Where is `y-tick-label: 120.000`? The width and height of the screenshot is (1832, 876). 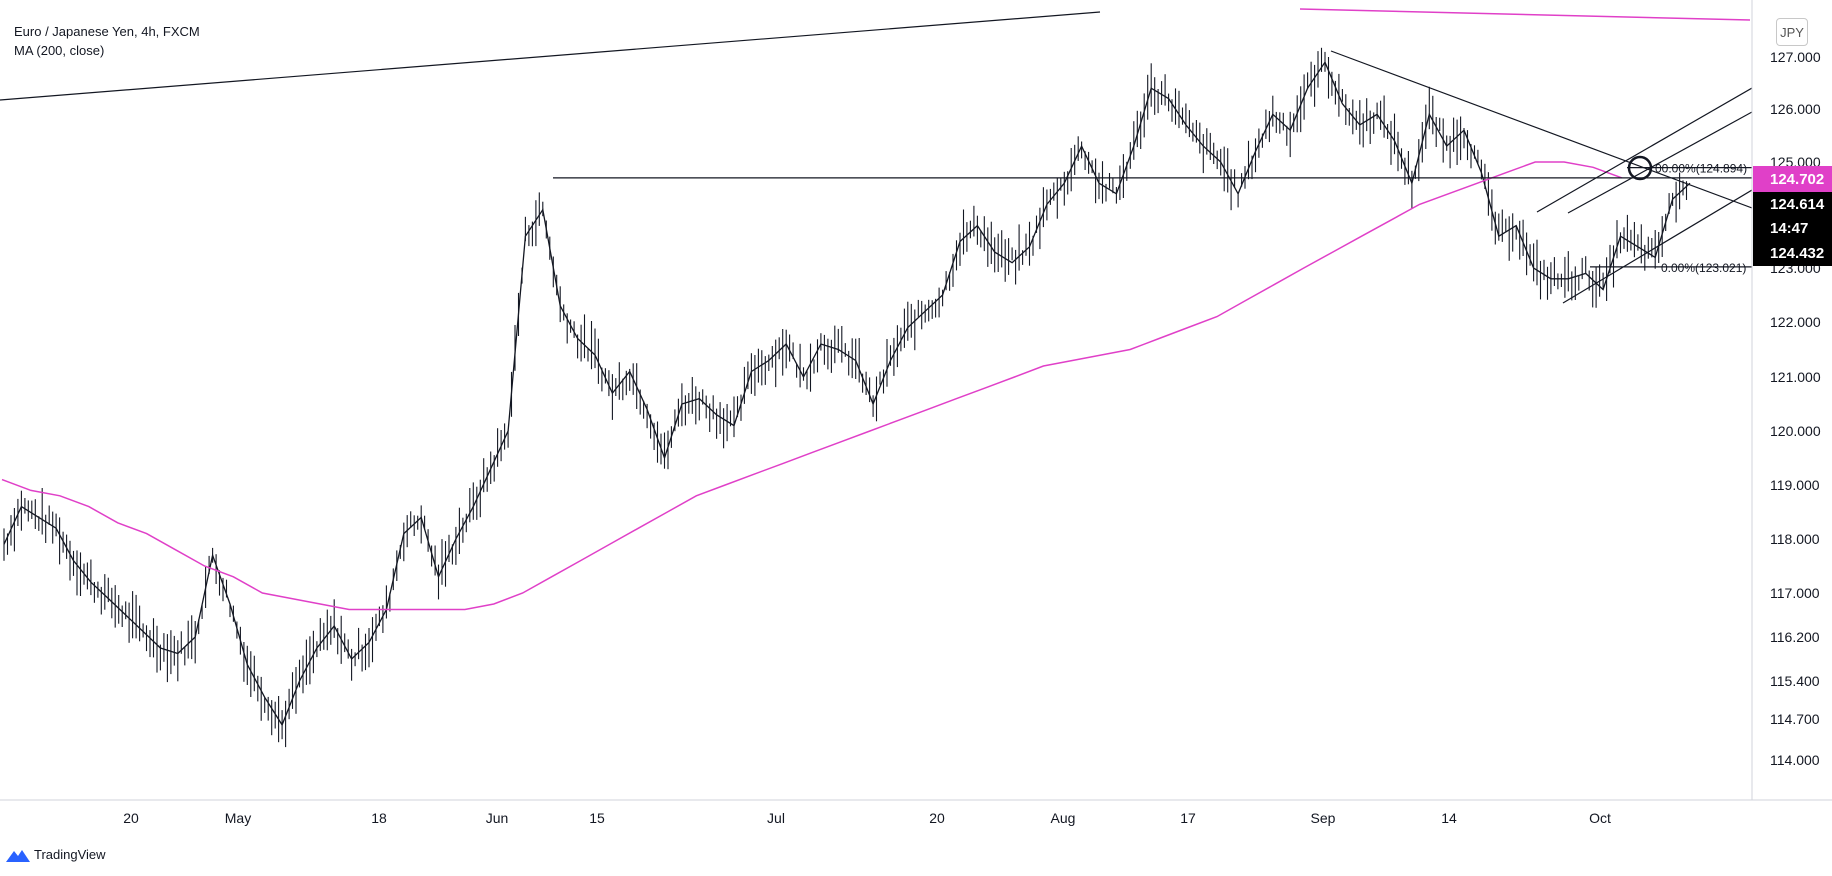
y-tick-label: 120.000 is located at coordinates (1795, 431).